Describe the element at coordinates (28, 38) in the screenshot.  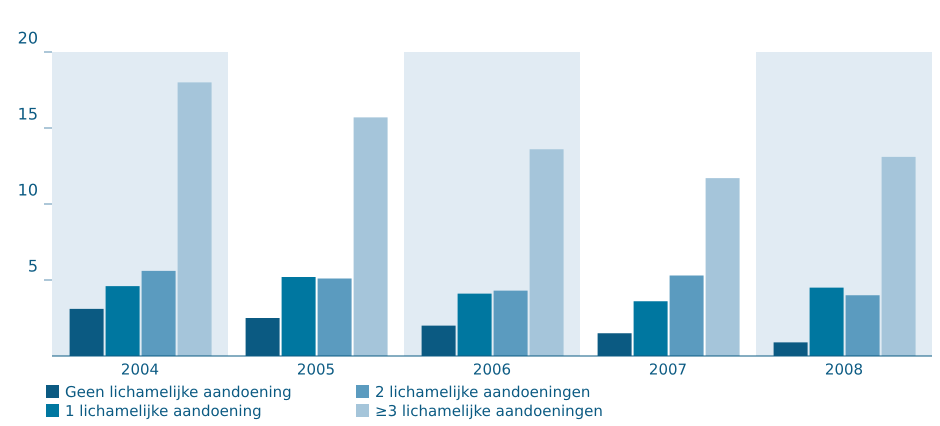
I see `y-tick-label: 20` at that location.